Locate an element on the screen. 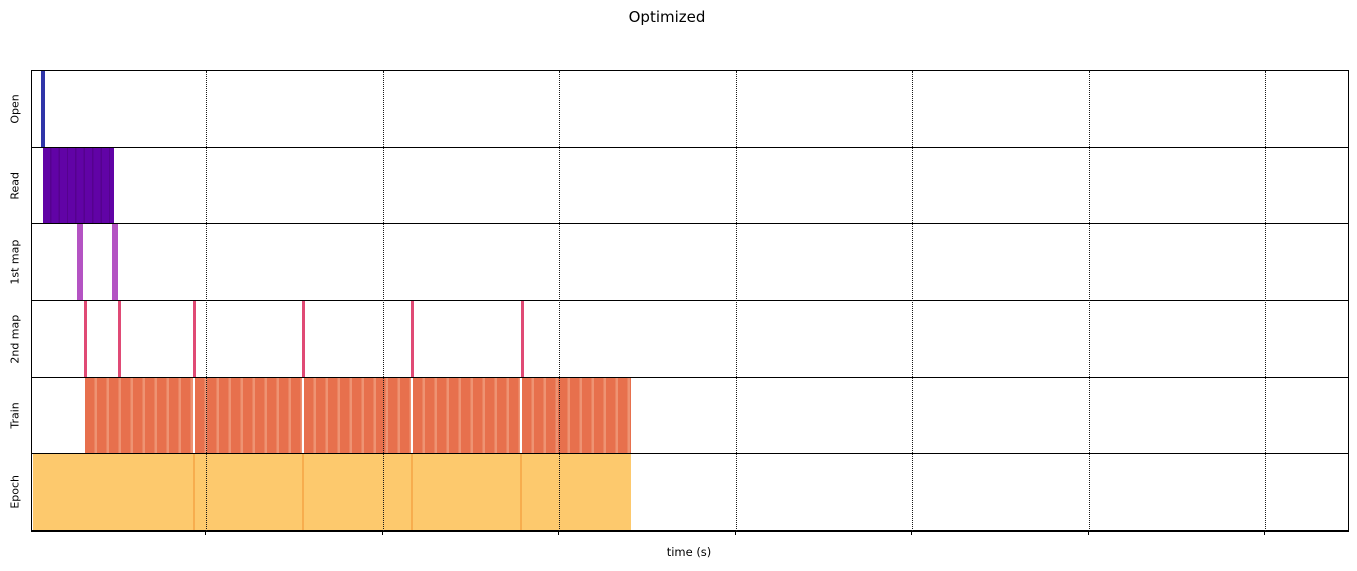 This screenshot has width=1357, height=571. row-label: Train is located at coordinates (15, 415).